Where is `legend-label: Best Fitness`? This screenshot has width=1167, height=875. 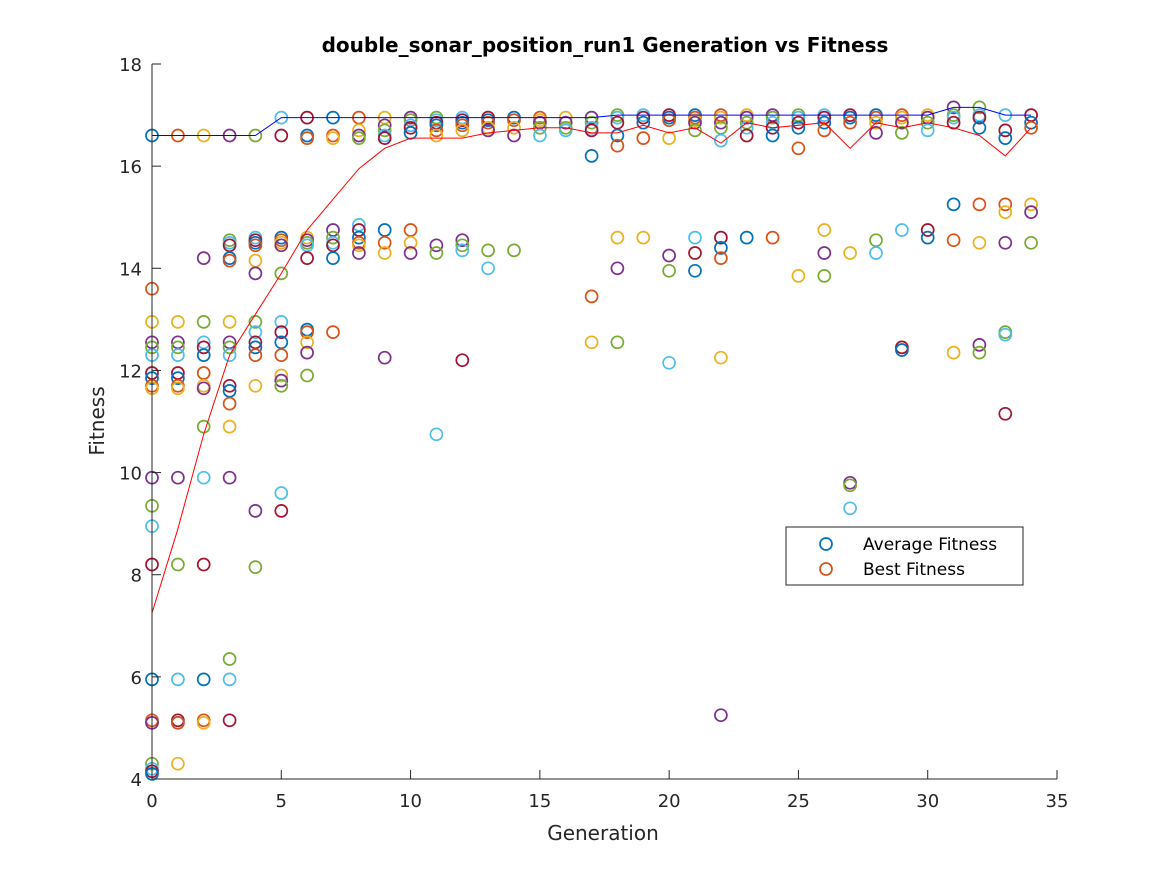
legend-label: Best Fitness is located at coordinates (914, 570).